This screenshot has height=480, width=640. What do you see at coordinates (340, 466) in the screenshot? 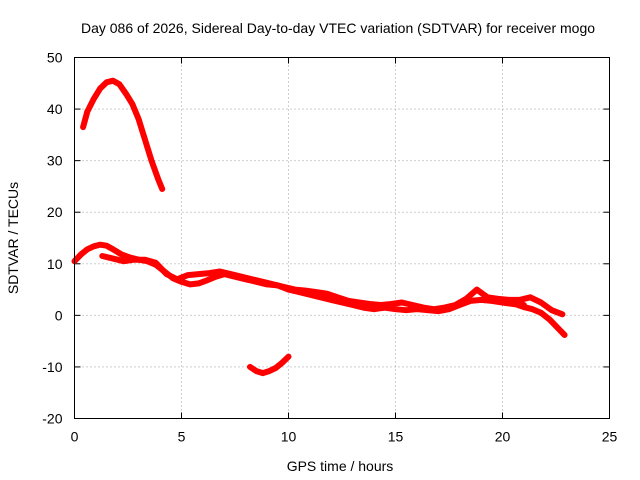
I see `x-axis-label: GPS time / hours` at bounding box center [340, 466].